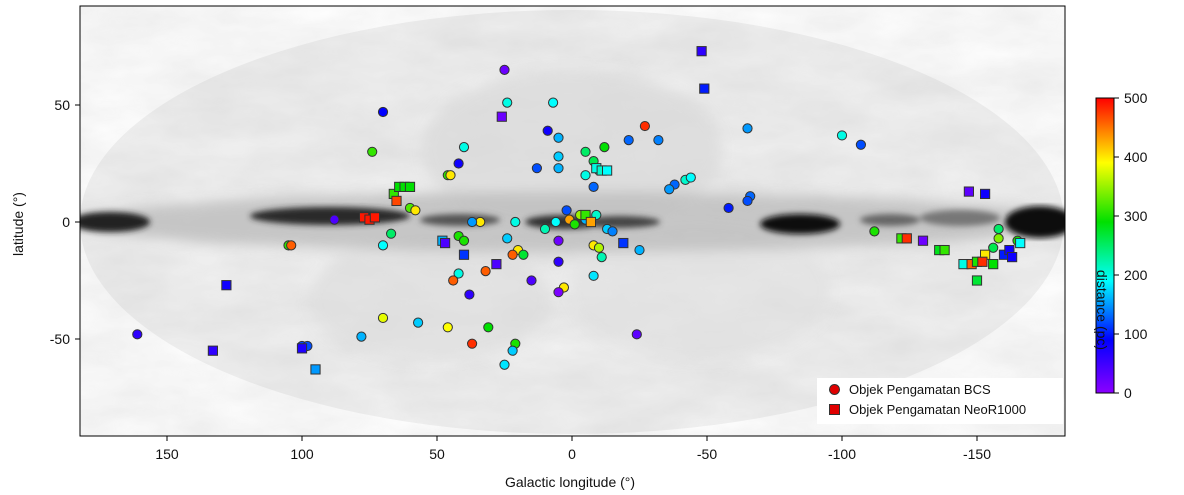 The image size is (1184, 495). I want to click on x-axis: 150 100 50 0 -50 -100 -150, so click(573, 449).